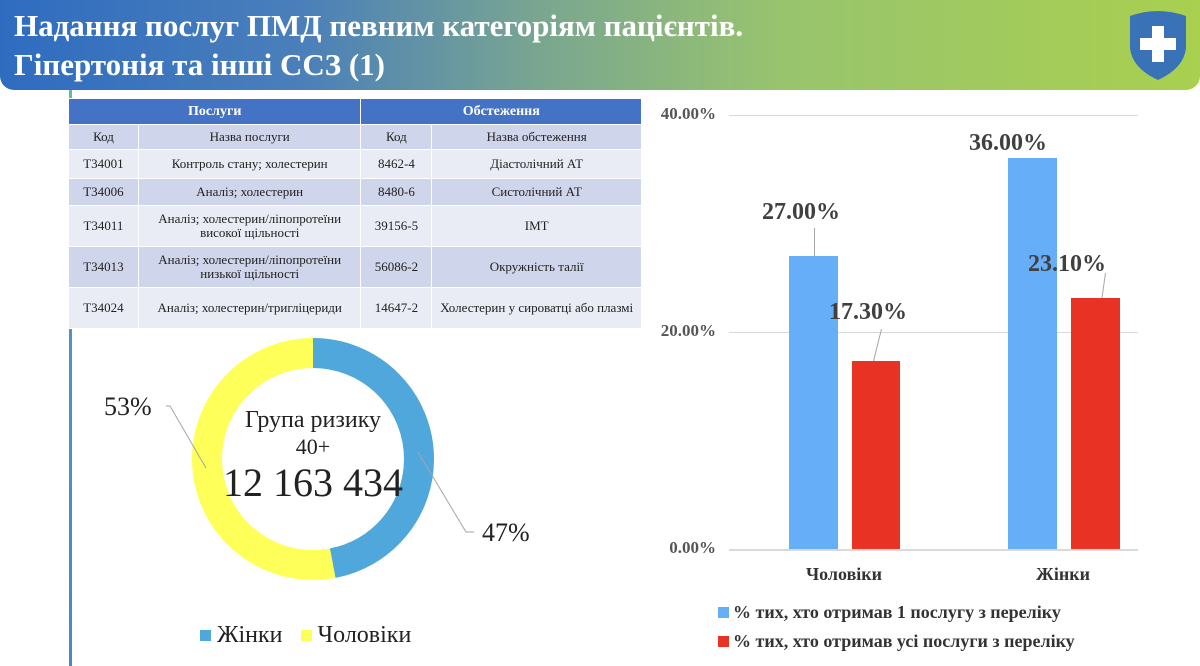 Image resolution: width=1200 pixels, height=666 pixels. I want to click on donut-slice-women, so click(313, 459).